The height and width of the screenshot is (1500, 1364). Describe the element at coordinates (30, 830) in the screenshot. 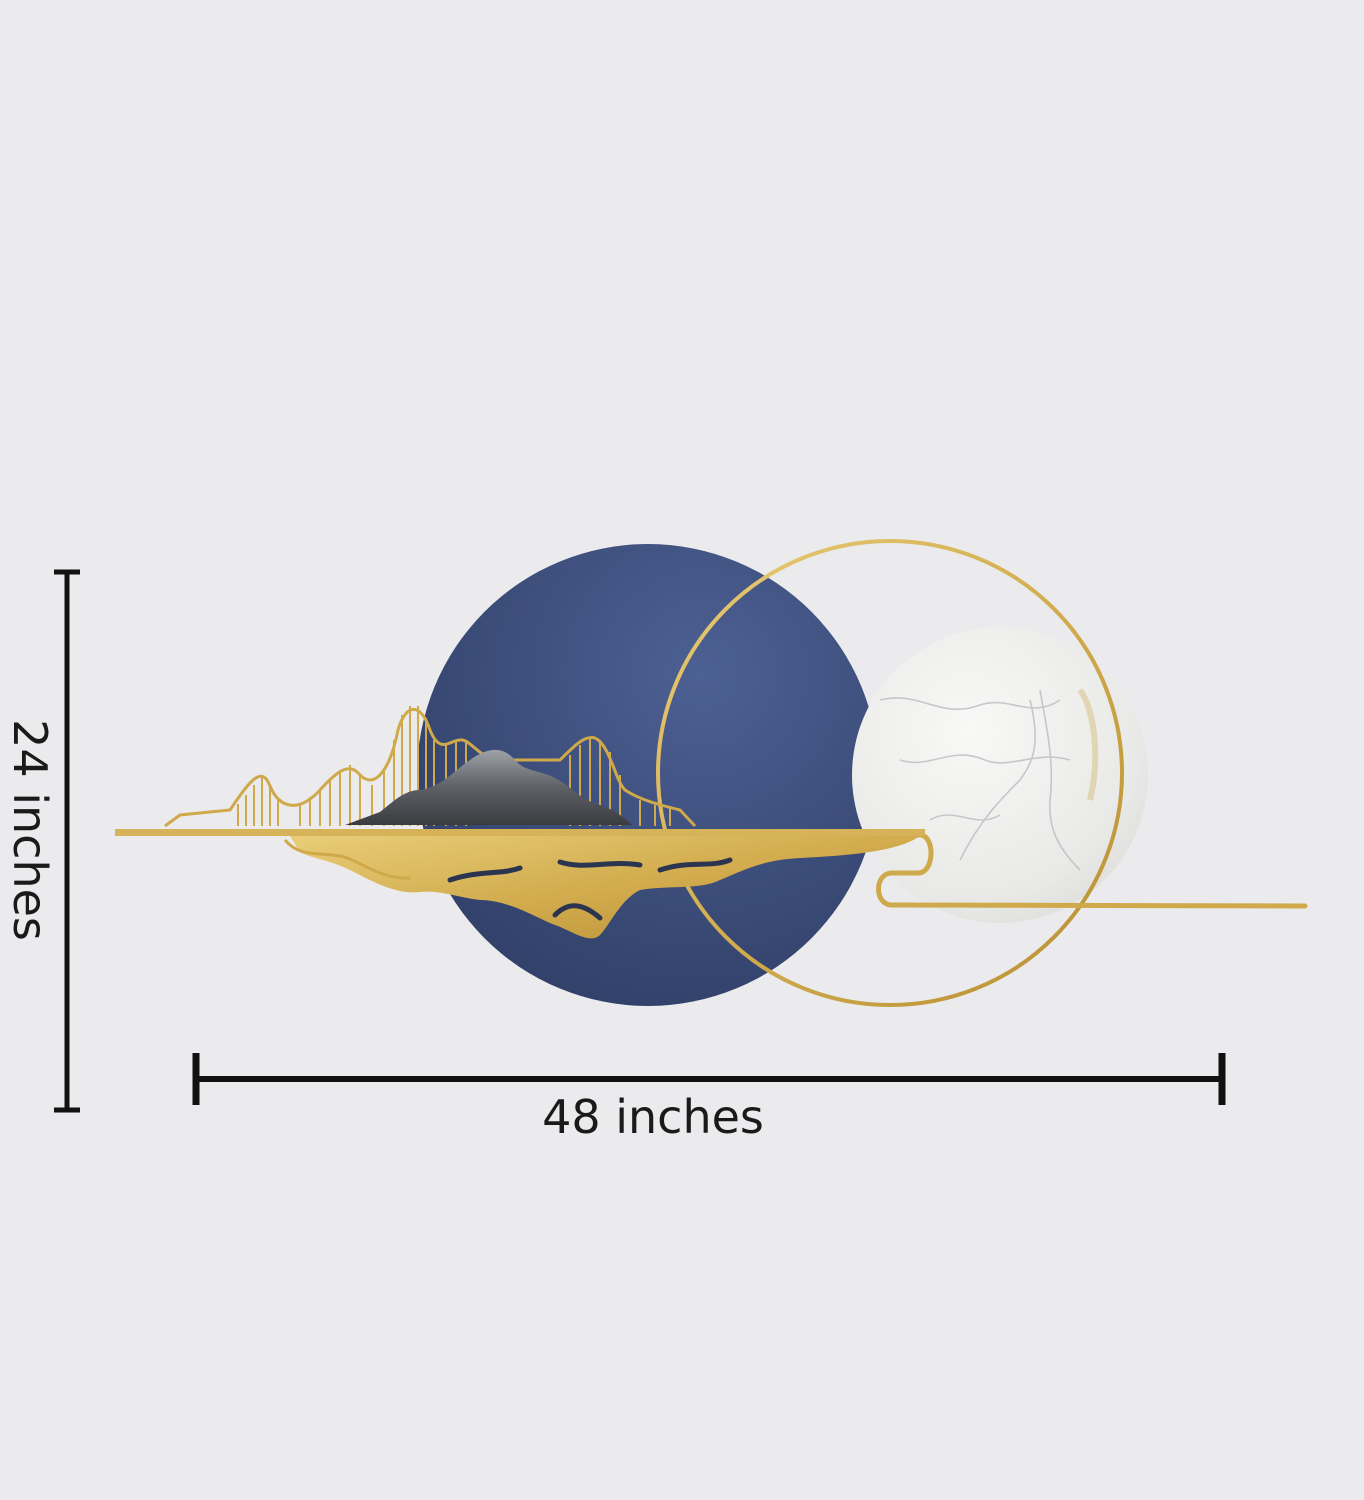

I see `height-label: 24 inches` at that location.